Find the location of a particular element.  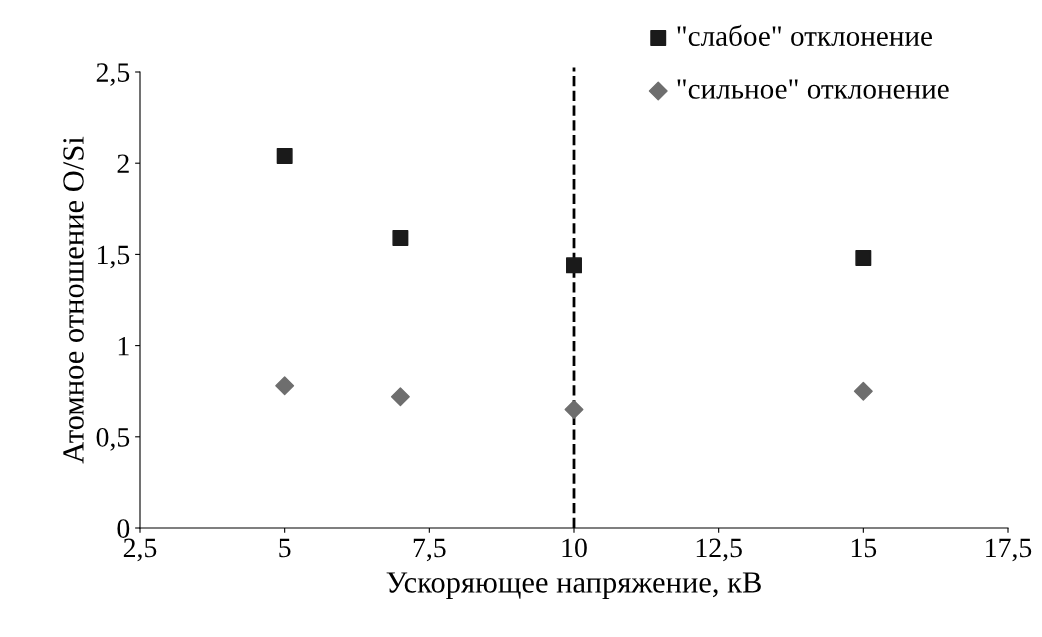

x-tick-label: 15 is located at coordinates (864, 548).